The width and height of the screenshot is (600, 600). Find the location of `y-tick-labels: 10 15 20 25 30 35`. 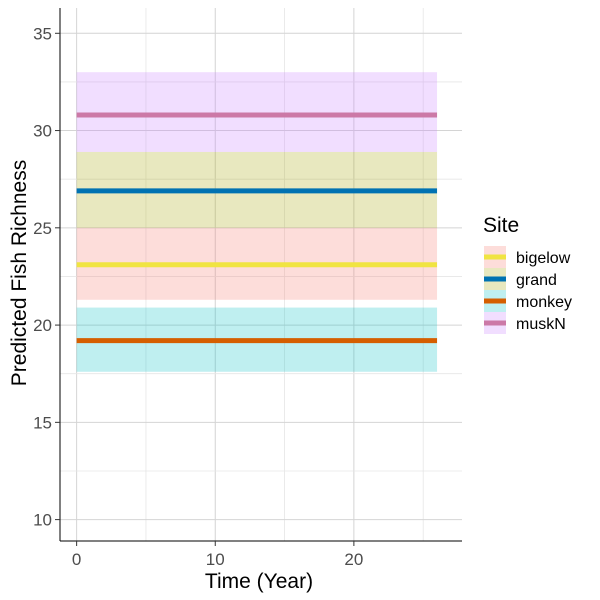

y-tick-labels: 10 15 20 25 30 35 is located at coordinates (46, 277).